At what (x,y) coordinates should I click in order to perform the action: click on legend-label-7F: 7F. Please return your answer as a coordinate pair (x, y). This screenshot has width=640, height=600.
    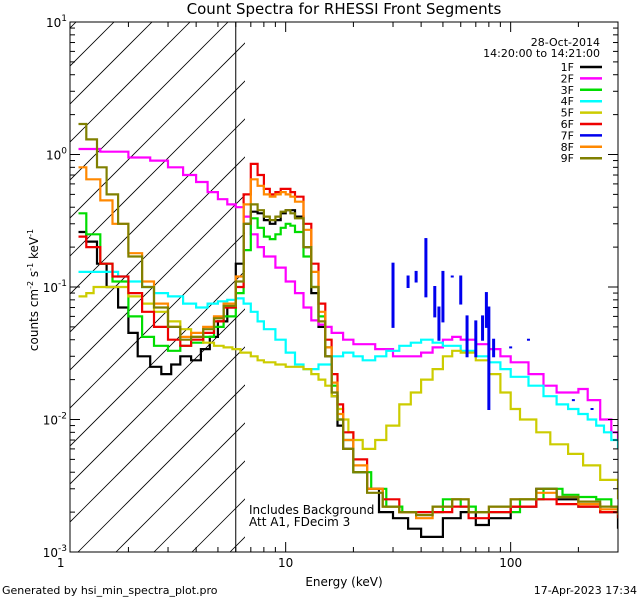
    Looking at the image, I should click on (567, 135).